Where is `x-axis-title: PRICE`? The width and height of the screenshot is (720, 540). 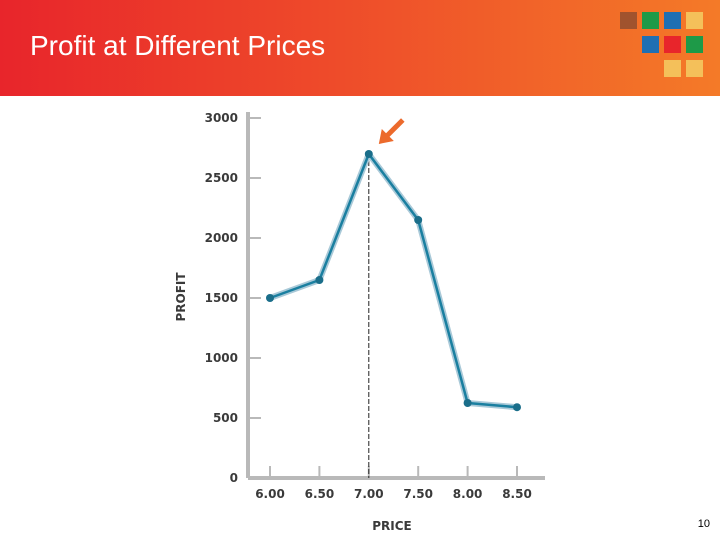
x-axis-title: PRICE is located at coordinates (392, 526).